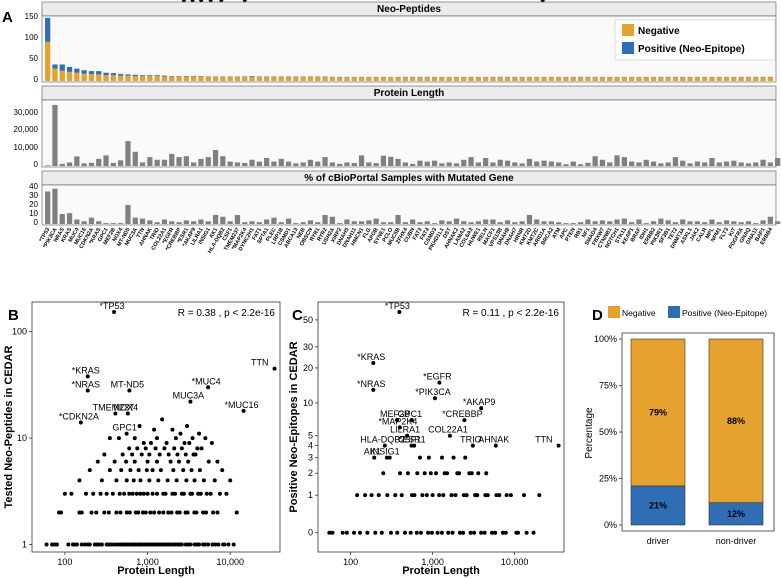 This screenshot has width=782, height=578. What do you see at coordinates (310, 436) in the screenshot?
I see `y-tick-label: 5` at bounding box center [310, 436].